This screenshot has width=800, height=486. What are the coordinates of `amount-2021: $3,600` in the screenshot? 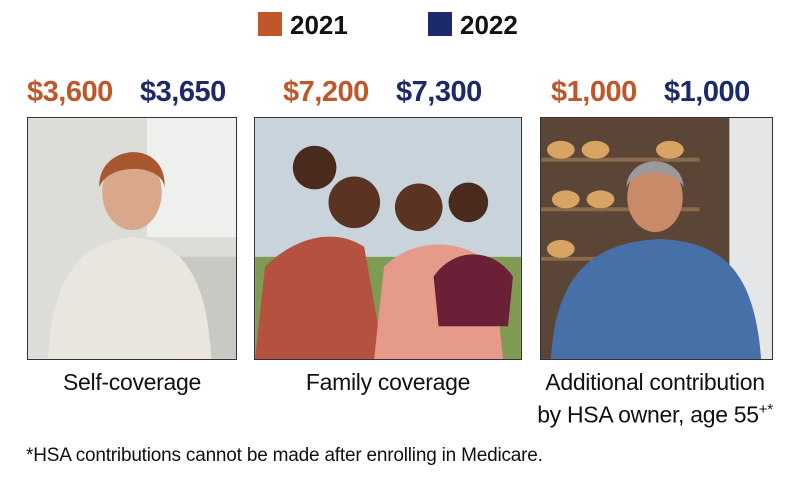 It's located at (70, 92).